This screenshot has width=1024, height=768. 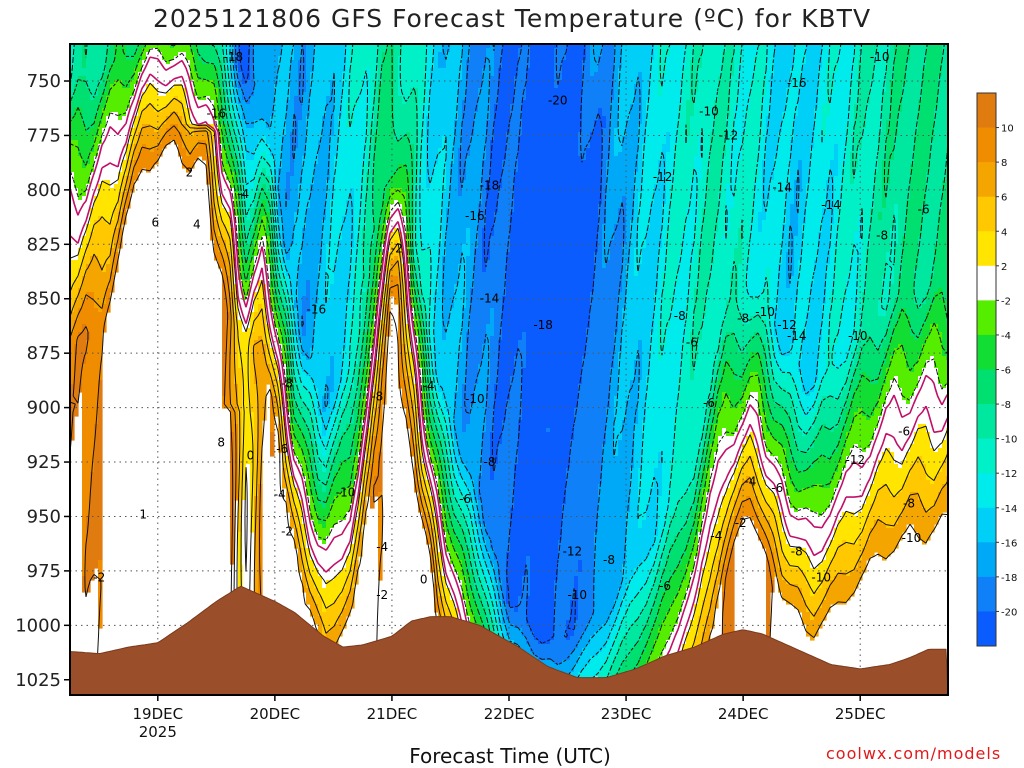 I want to click on contour-label: -10, so click(x=880, y=57).